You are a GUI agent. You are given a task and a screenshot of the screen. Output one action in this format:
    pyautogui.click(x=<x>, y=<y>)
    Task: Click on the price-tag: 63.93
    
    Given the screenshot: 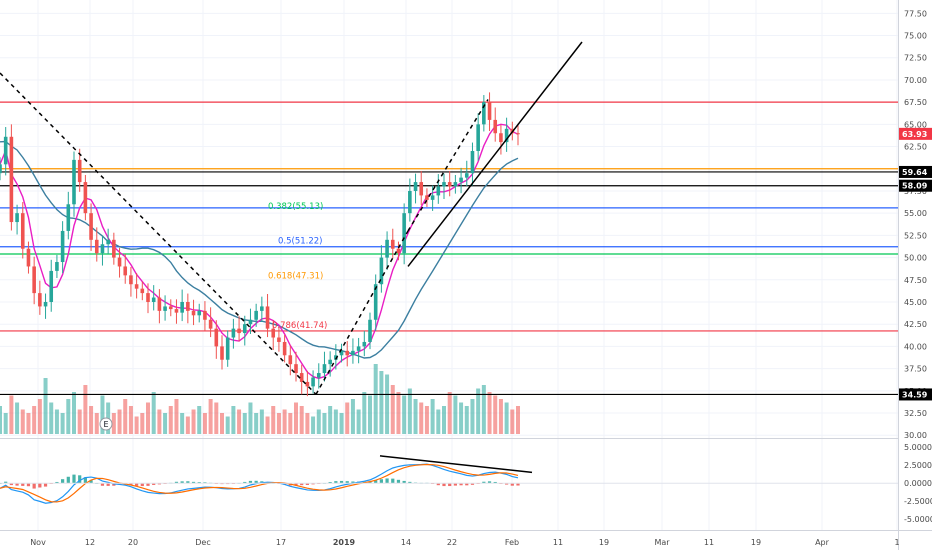 What is the action you would take?
    pyautogui.click(x=915, y=133)
    